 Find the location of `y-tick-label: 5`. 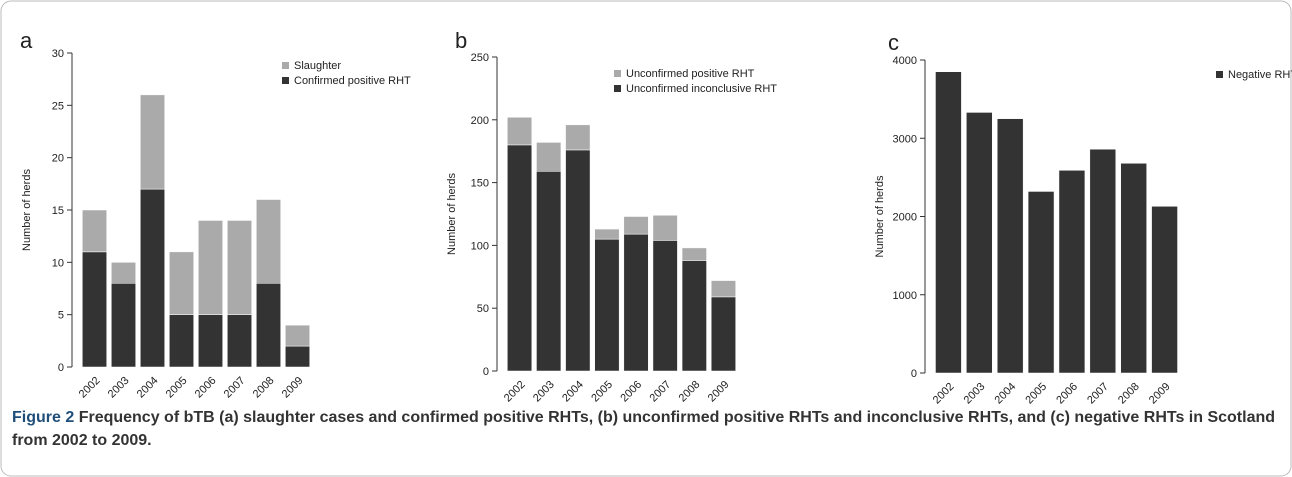

y-tick-label: 5 is located at coordinates (61, 316).